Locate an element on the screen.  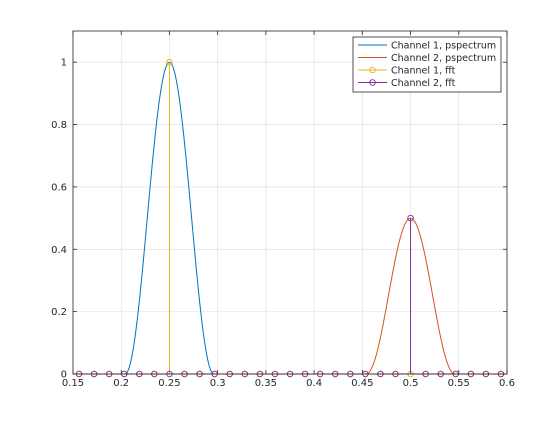
y-tick-label: 0.8 is located at coordinates (59, 125).